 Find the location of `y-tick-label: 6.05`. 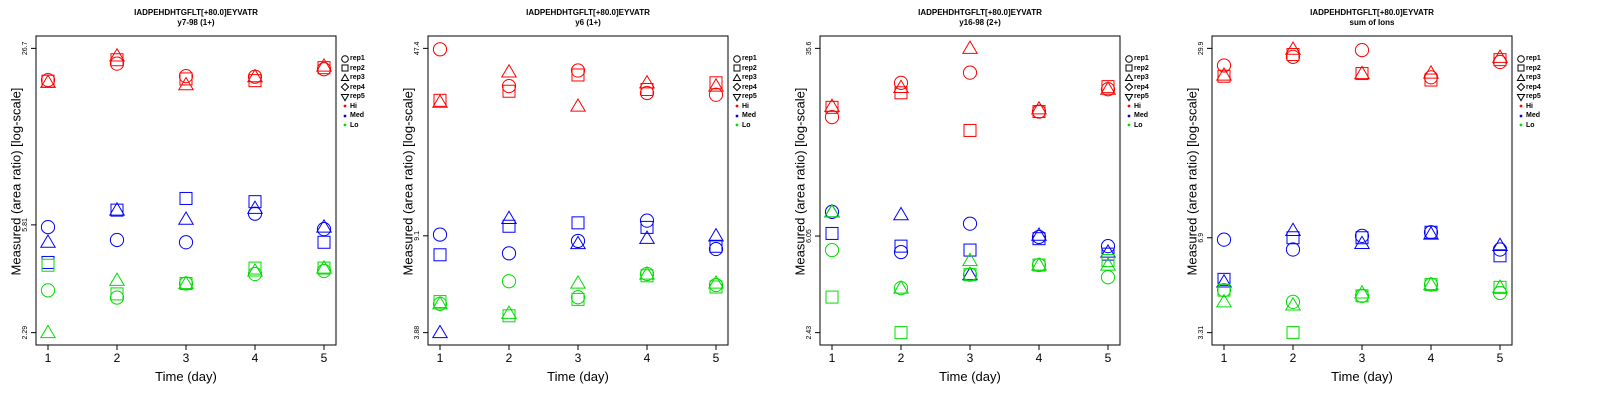

y-tick-label: 6.05 is located at coordinates (809, 236).